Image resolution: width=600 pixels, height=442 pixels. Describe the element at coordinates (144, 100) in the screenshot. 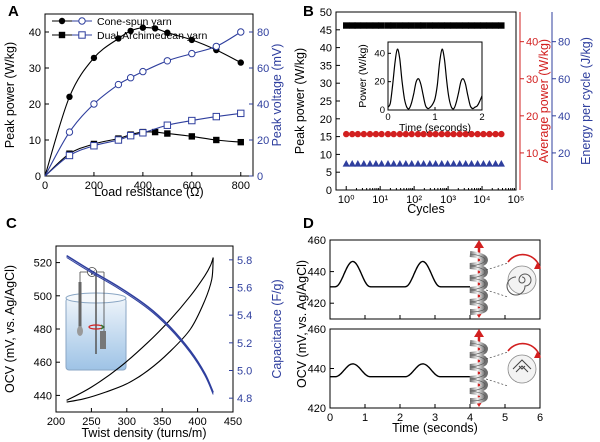

I see `series-a` at that location.